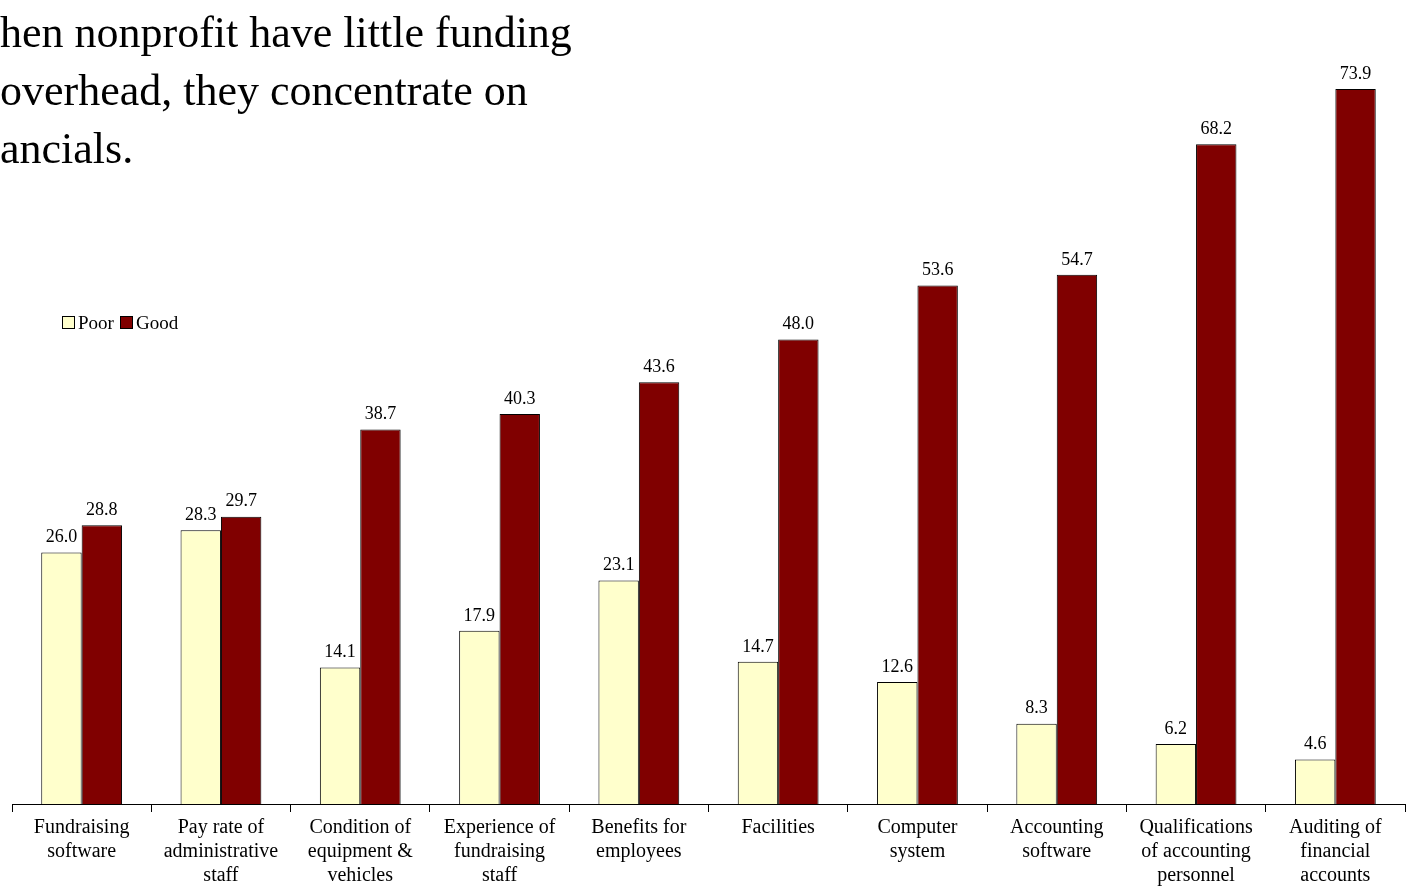  What do you see at coordinates (286, 91) in the screenshot?
I see `chart-title: hen nonprofit have little funding overhead, they concentrate on ancials.` at bounding box center [286, 91].